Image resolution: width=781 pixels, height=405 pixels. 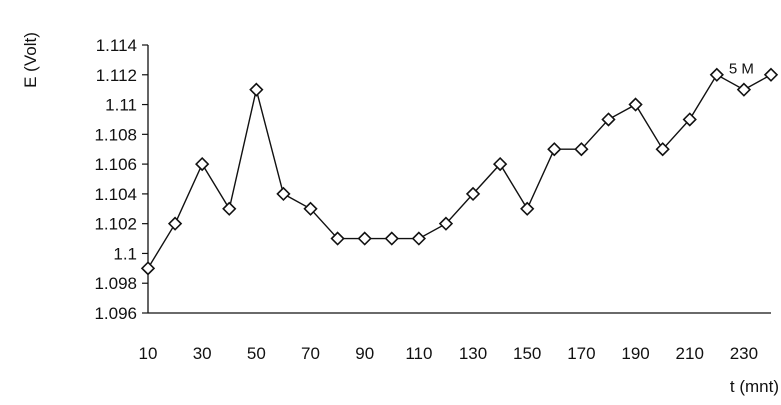 What do you see at coordinates (115, 283) in the screenshot?
I see `y-tick-label: 1.098` at bounding box center [115, 283].